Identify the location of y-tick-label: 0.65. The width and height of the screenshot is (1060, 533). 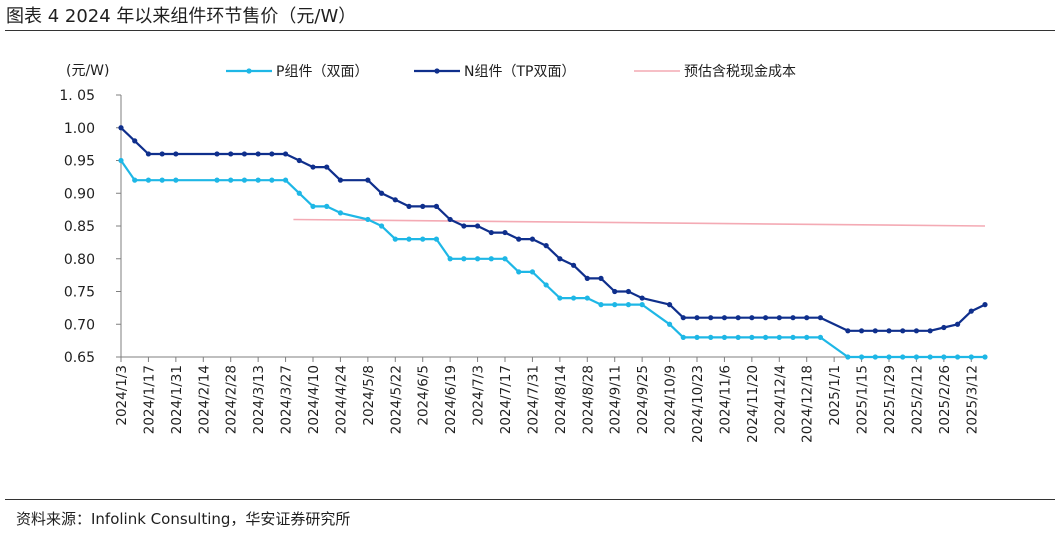
(79, 358).